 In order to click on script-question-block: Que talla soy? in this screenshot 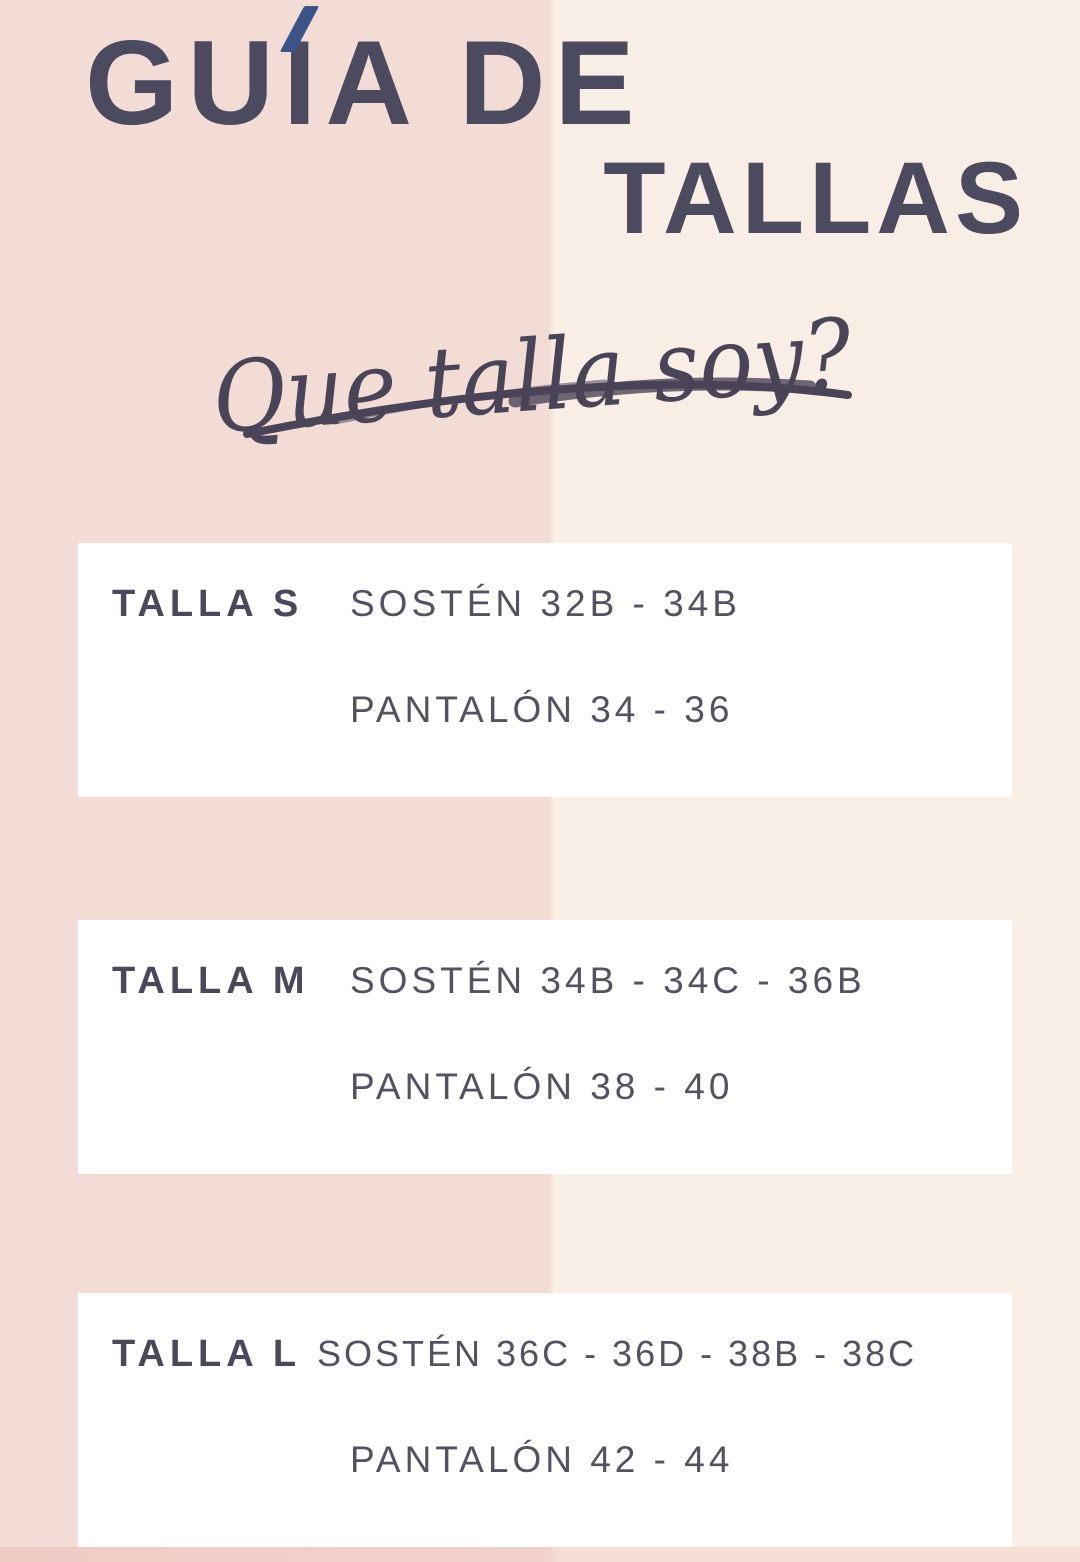, I will do `click(540, 377)`.